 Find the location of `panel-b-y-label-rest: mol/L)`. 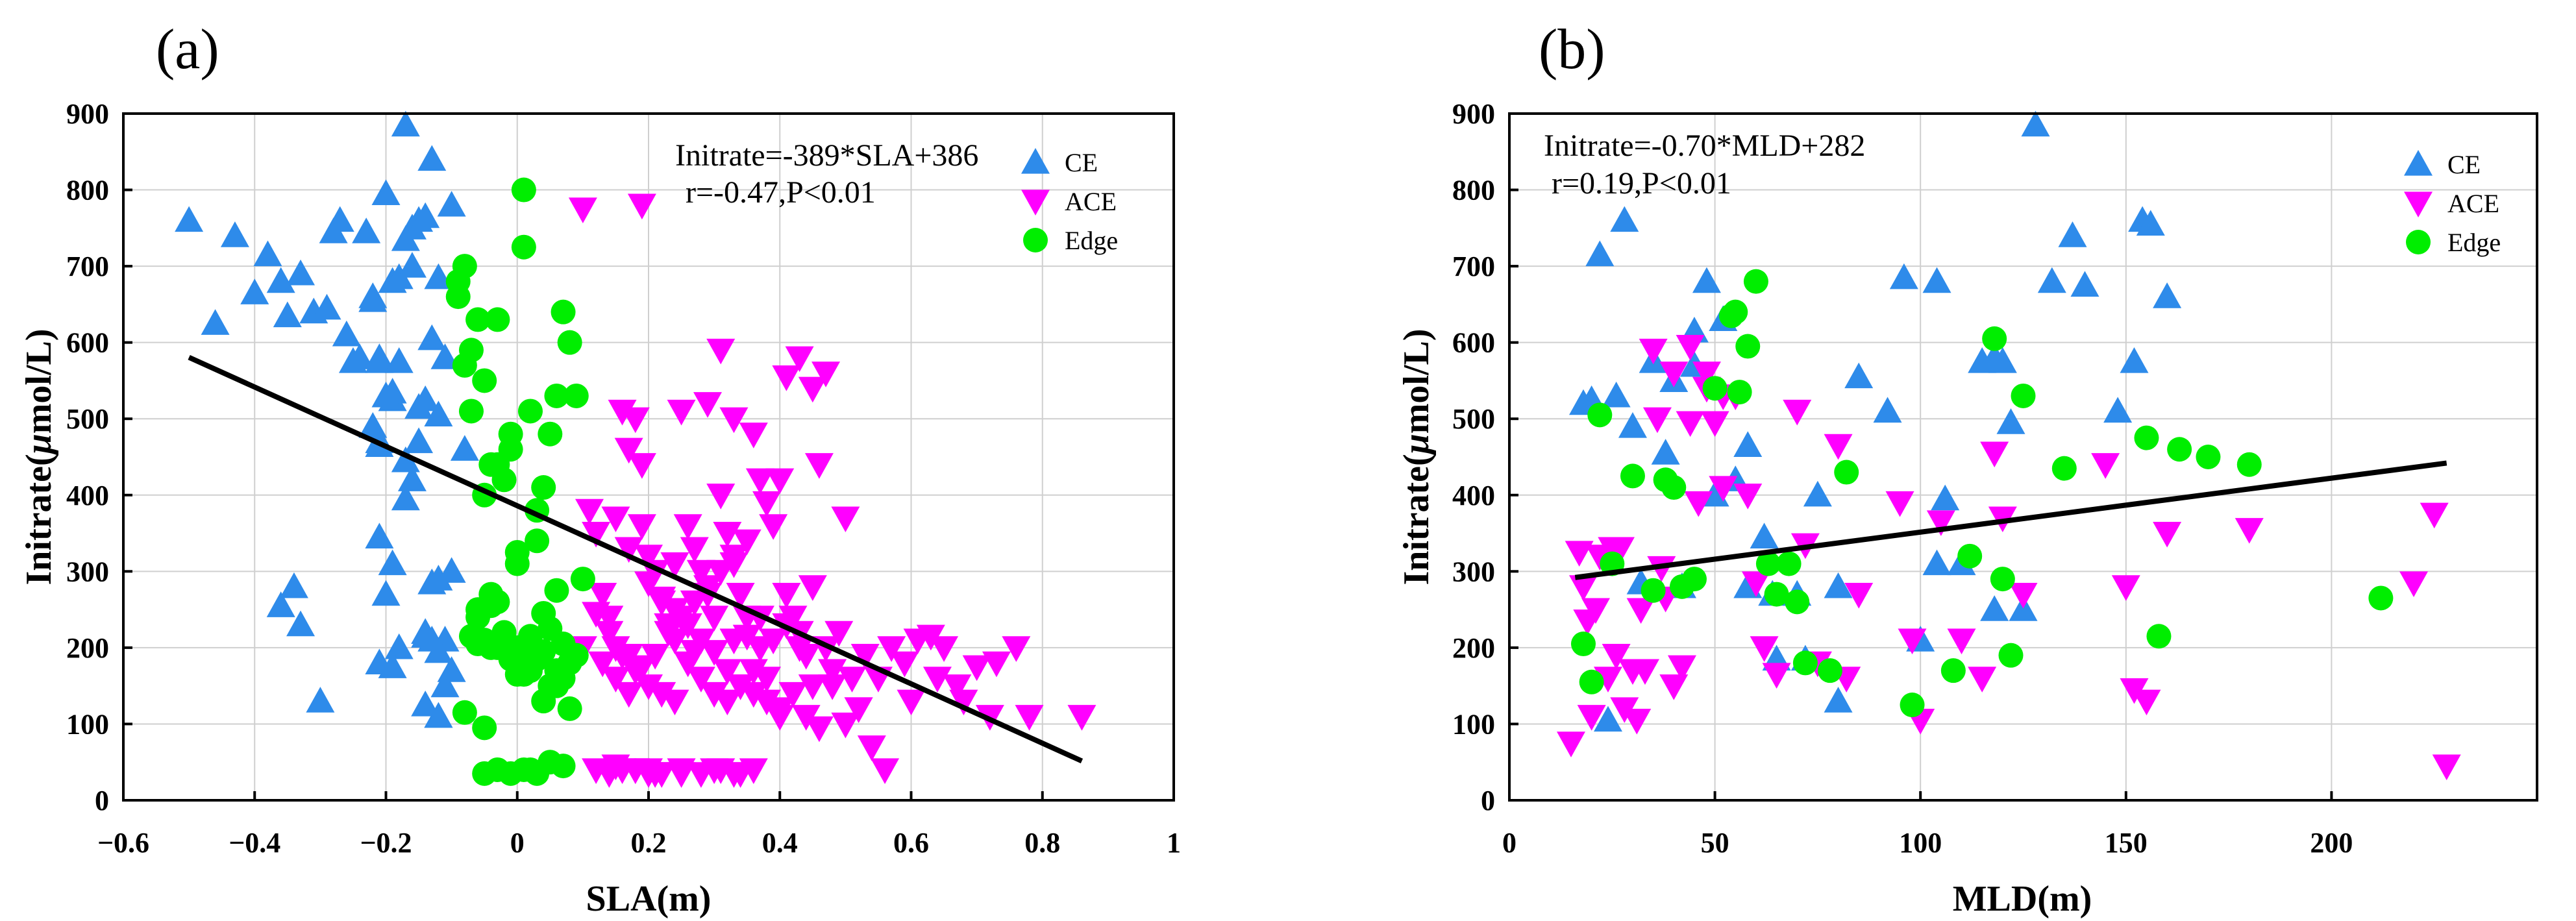

panel-b-y-label-rest: mol/L) is located at coordinates (1416, 381).